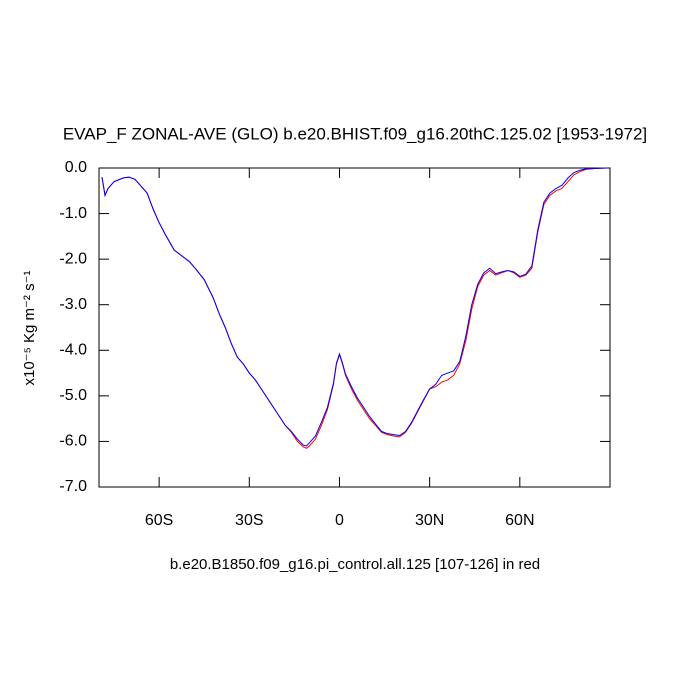 The width and height of the screenshot is (700, 700). Describe the element at coordinates (73, 441) in the screenshot. I see `y-tick-label: -6.0` at that location.